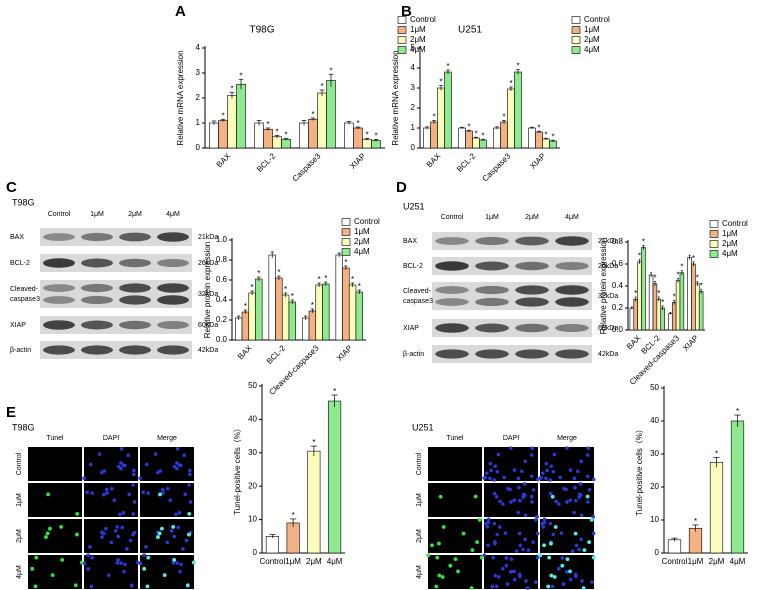 The height and width of the screenshot is (590, 784). Describe the element at coordinates (222, 299) in the screenshot. I see `y-tick-label: 0.4` at that location.